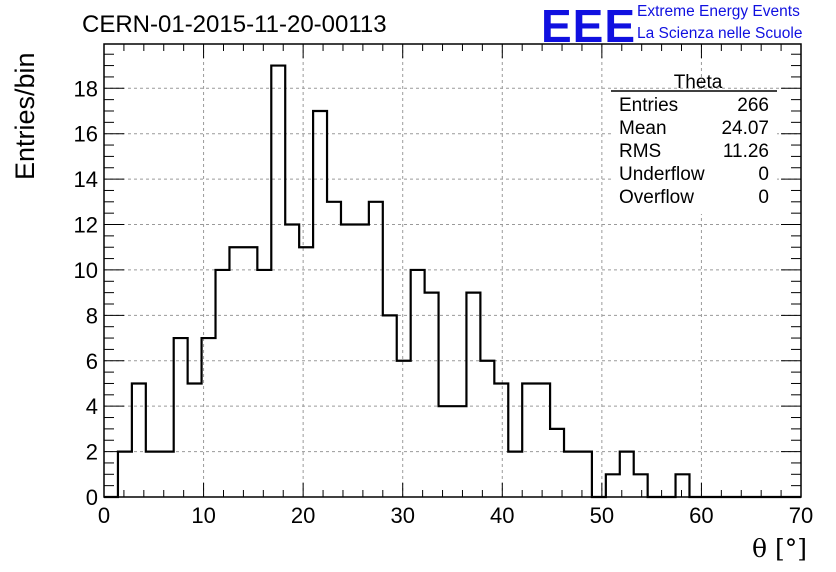 The height and width of the screenshot is (572, 836). What do you see at coordinates (402, 515) in the screenshot?
I see `x-tick-label: 30` at bounding box center [402, 515].